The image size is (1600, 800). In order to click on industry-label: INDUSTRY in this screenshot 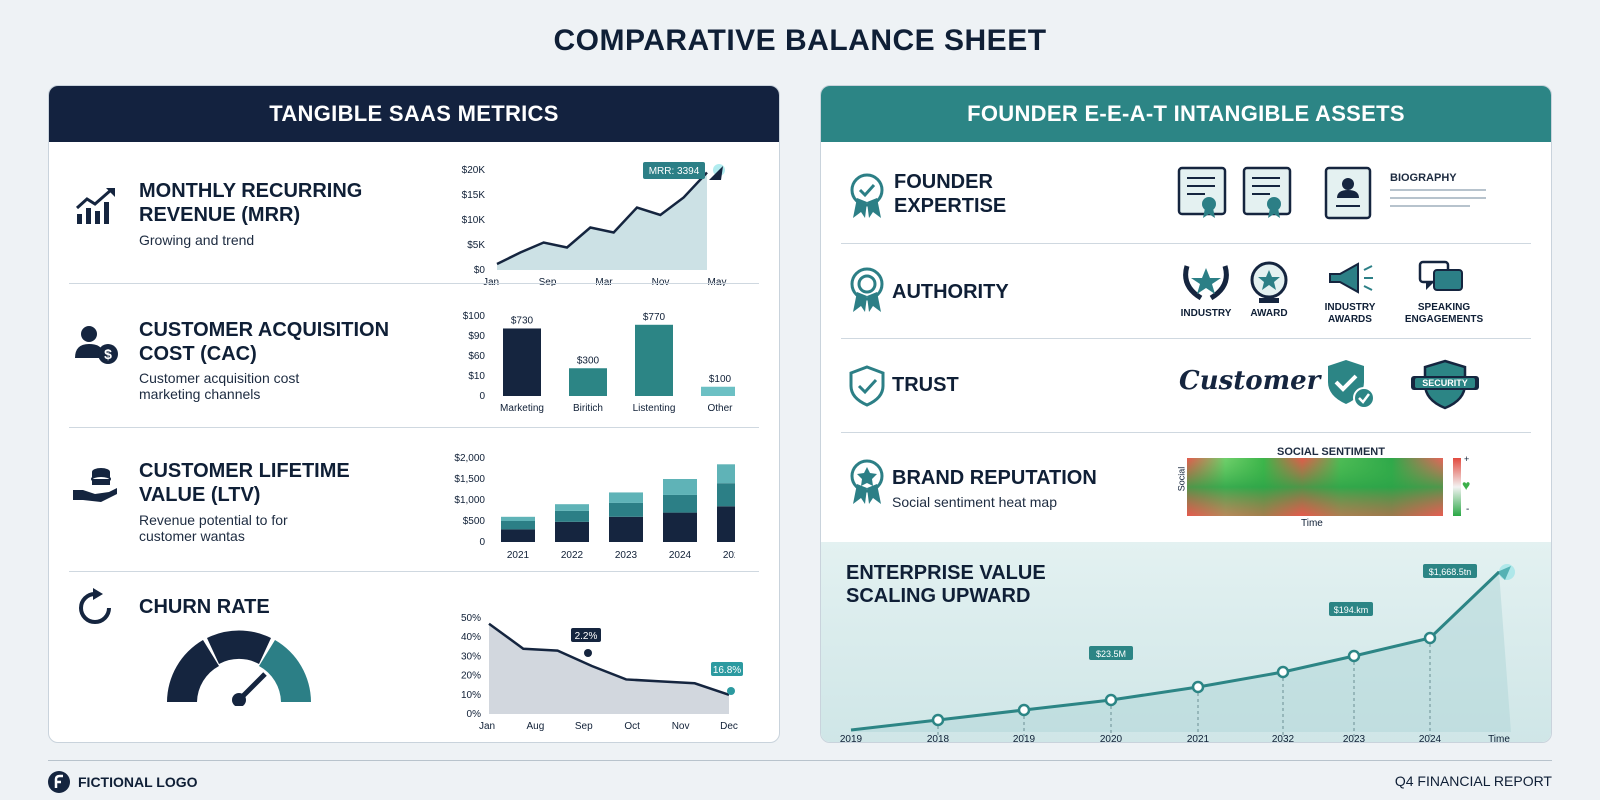, I will do `click(1206, 313)`.